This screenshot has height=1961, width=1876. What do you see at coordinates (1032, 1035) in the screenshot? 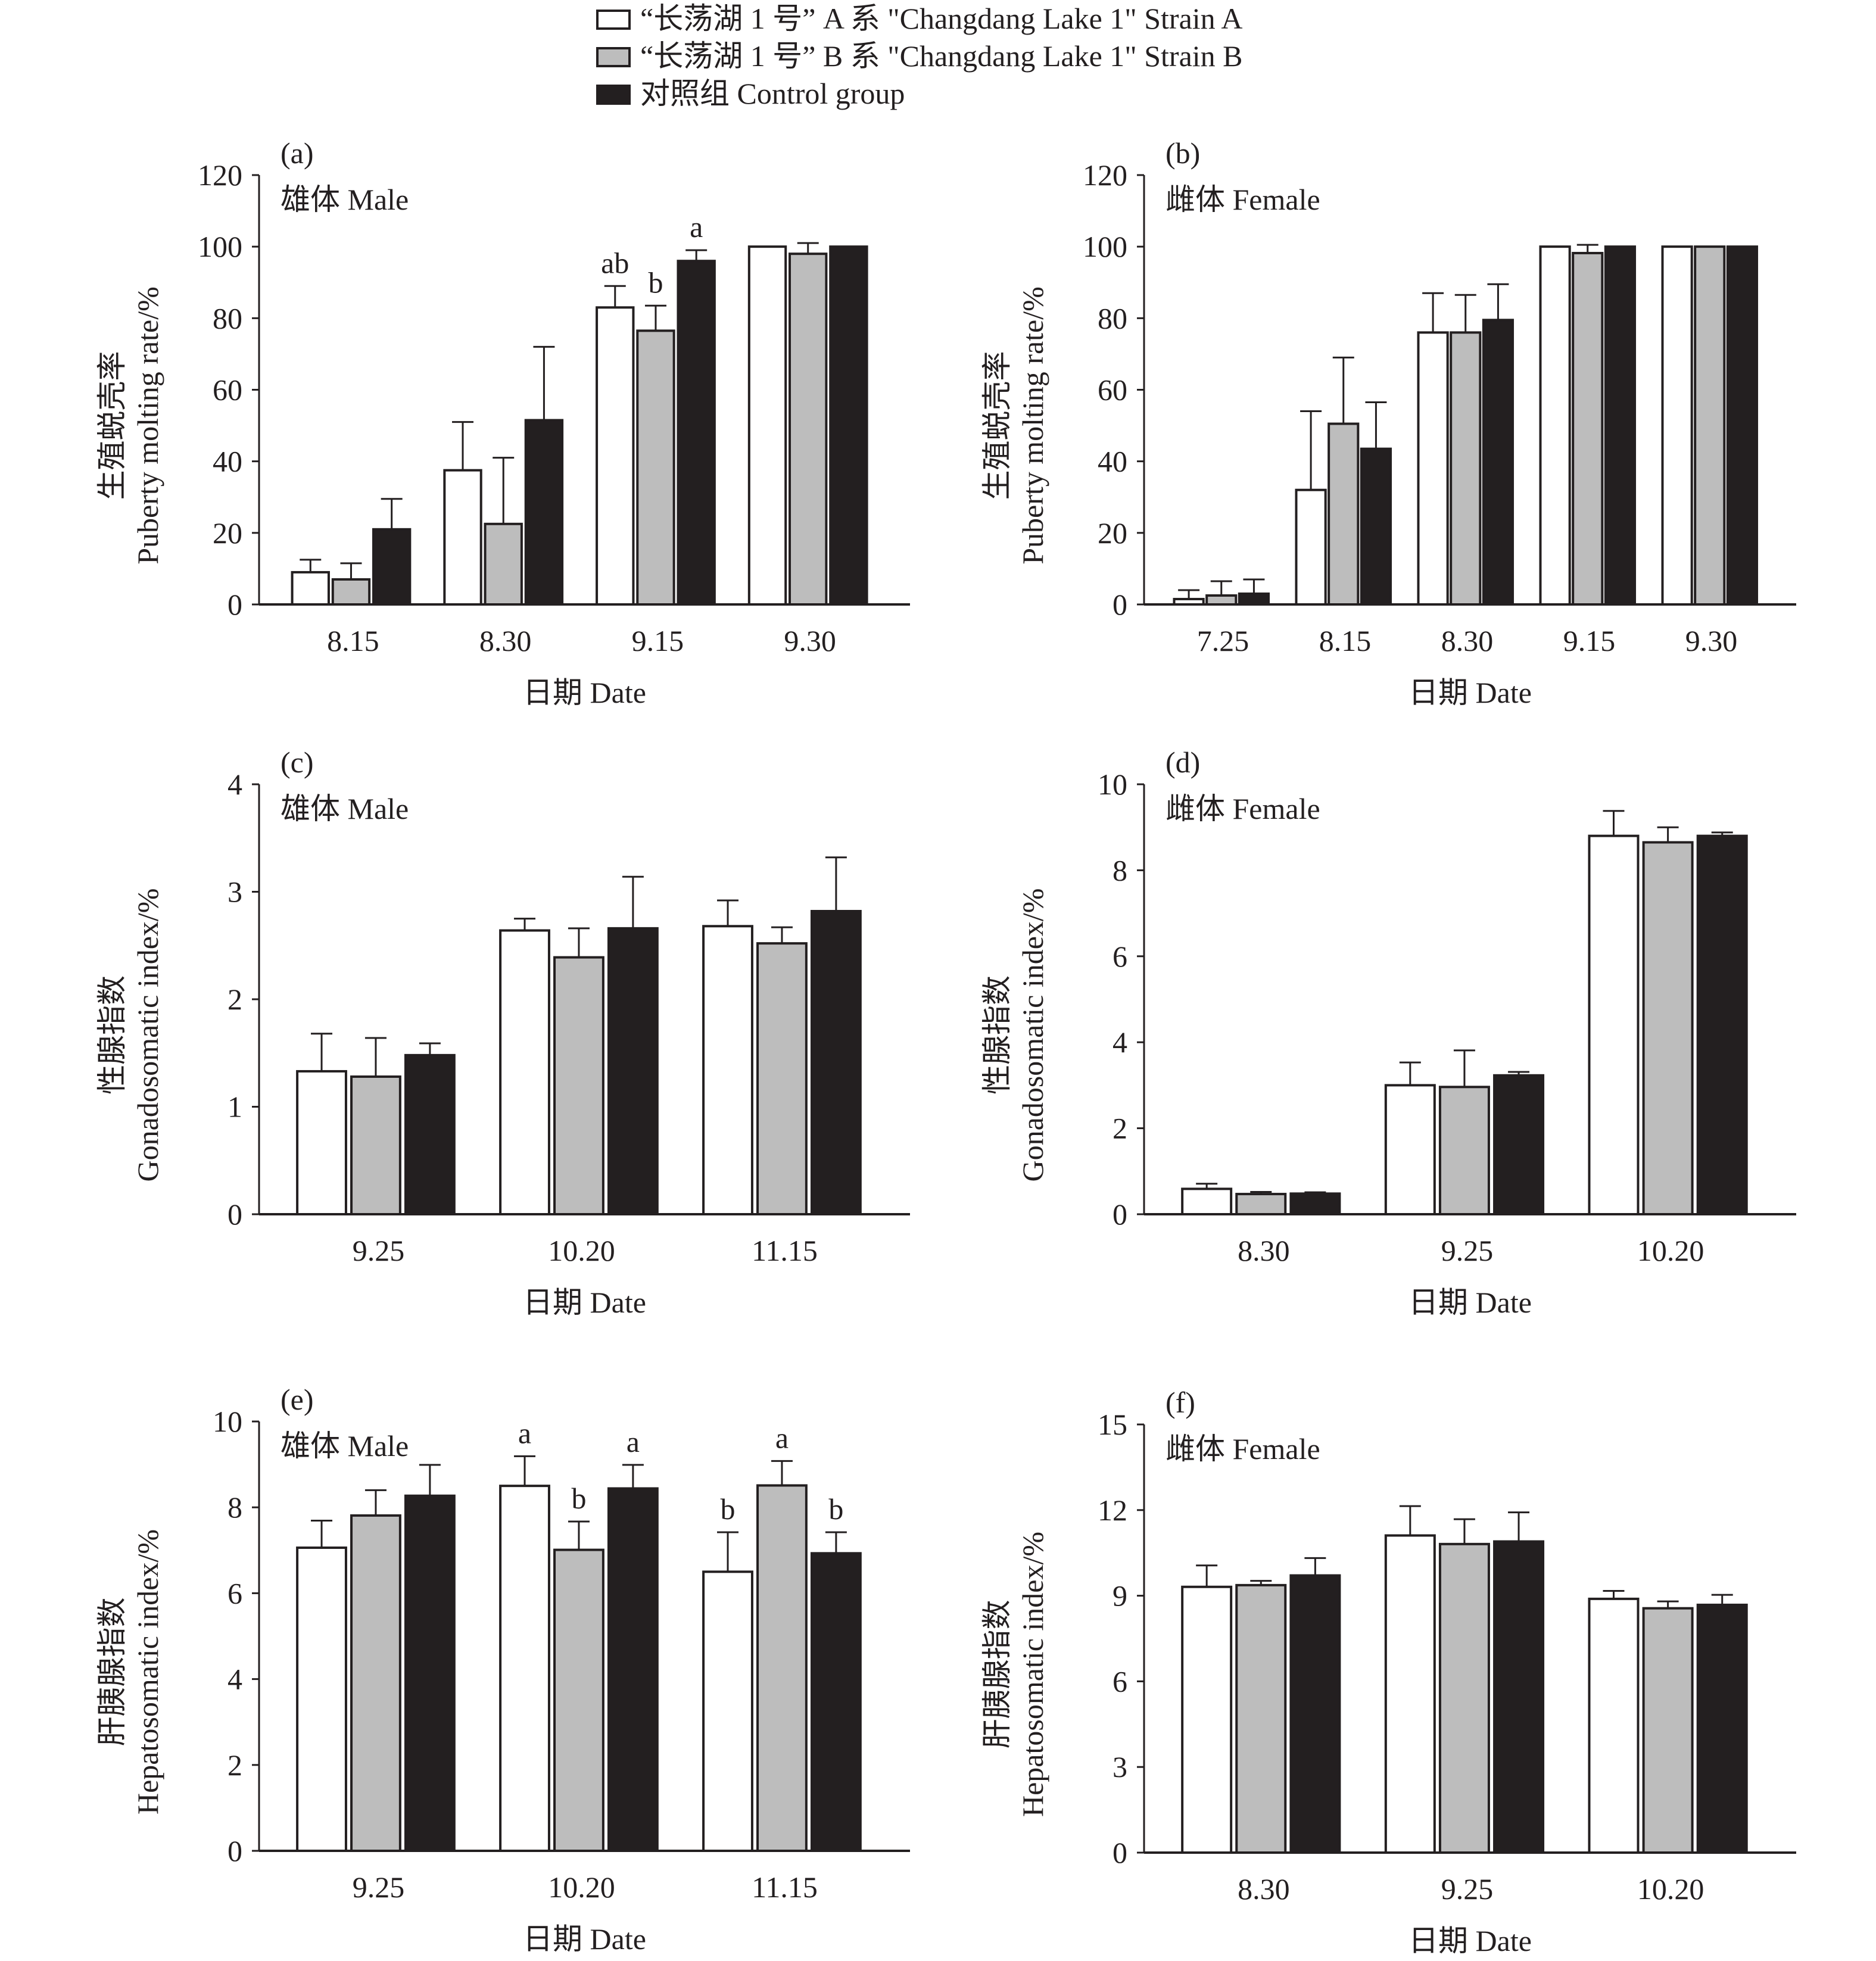
I see `y-axis-label-en: Gonadosomatic index/%` at bounding box center [1032, 1035].